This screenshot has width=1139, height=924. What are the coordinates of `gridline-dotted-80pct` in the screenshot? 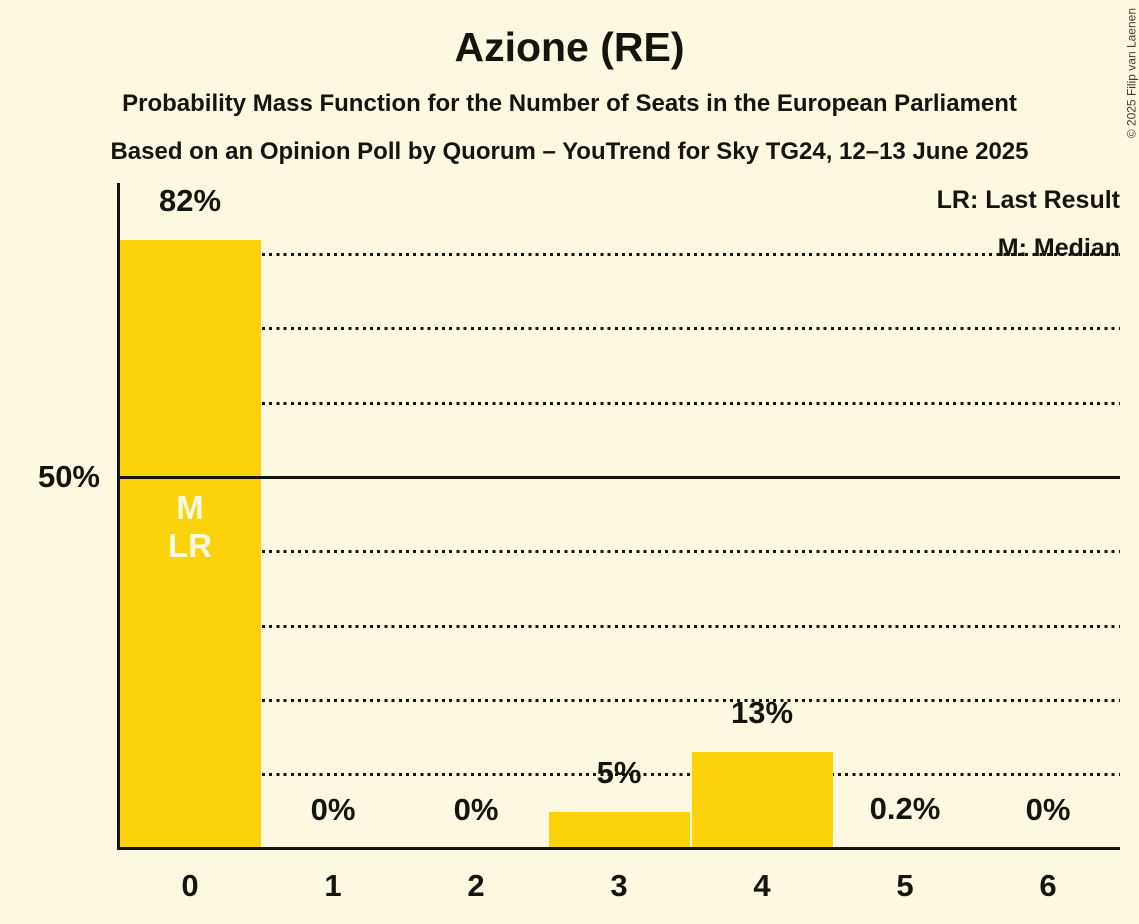 It's located at (619, 255).